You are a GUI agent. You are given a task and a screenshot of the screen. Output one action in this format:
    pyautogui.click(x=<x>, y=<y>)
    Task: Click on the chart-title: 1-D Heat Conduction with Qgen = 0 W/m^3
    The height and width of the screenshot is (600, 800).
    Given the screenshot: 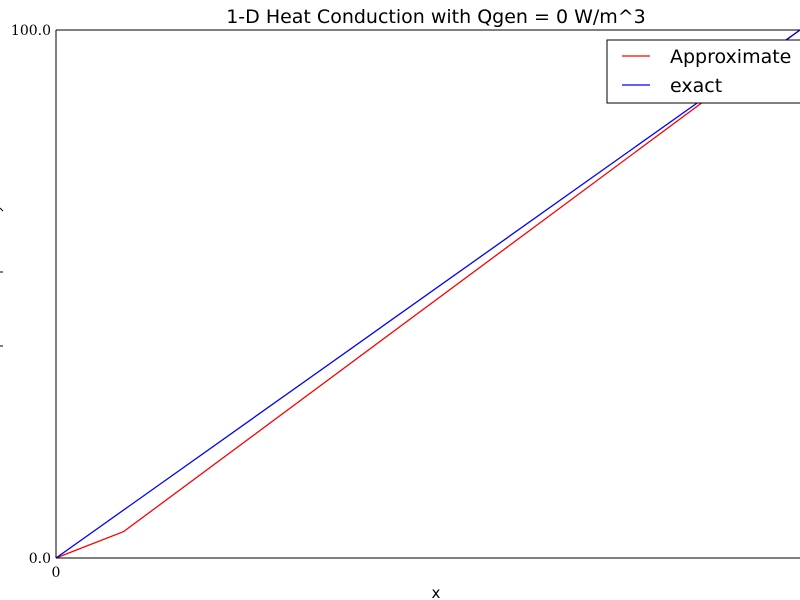 What is the action you would take?
    pyautogui.click(x=436, y=17)
    